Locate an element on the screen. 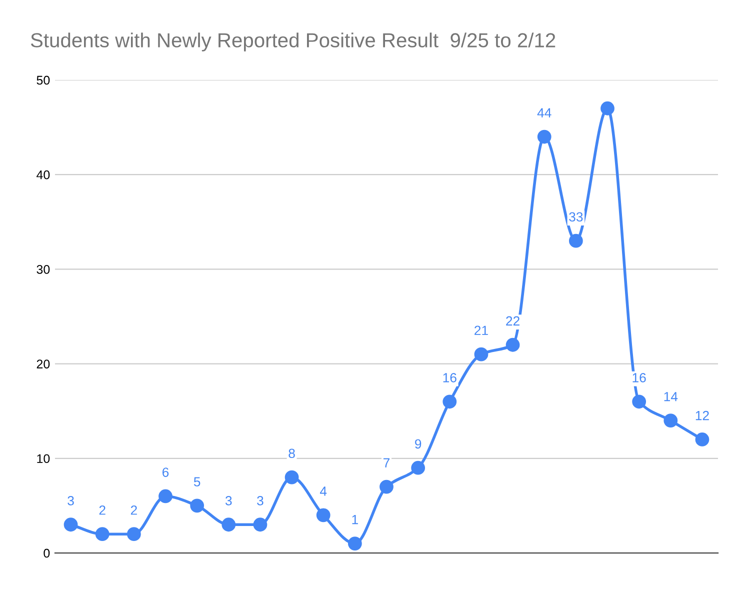 The image size is (748, 590). data-label: 9 is located at coordinates (418, 444).